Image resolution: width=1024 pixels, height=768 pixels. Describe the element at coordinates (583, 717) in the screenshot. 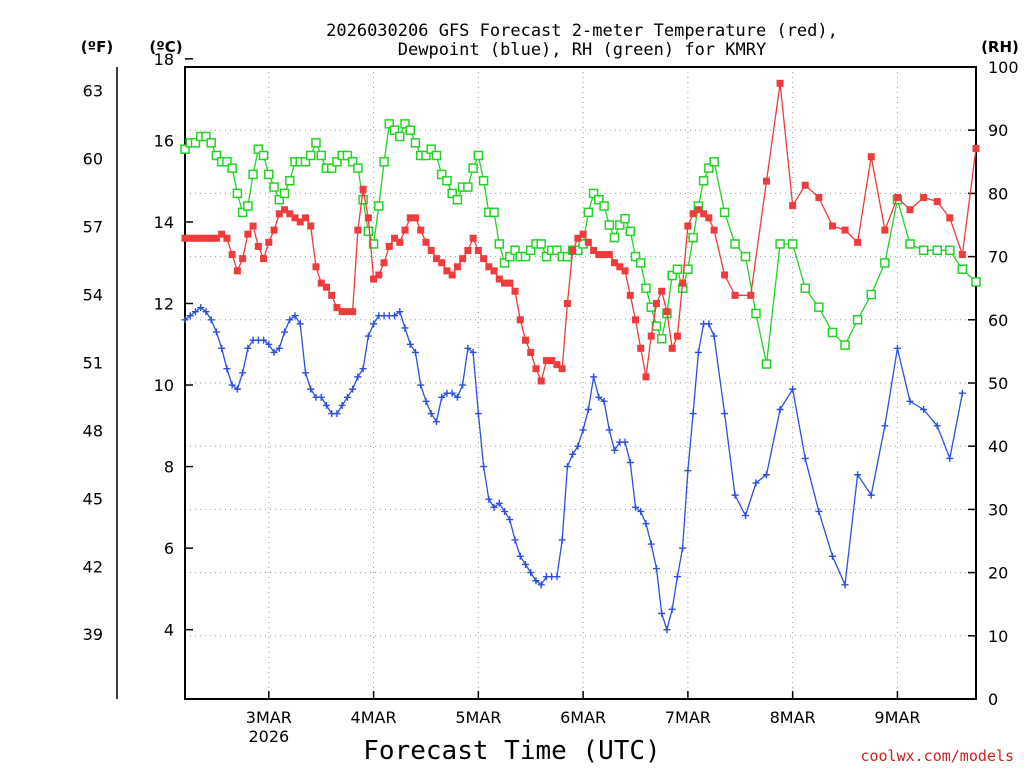

I see `x-tick-label: 6MAR` at that location.